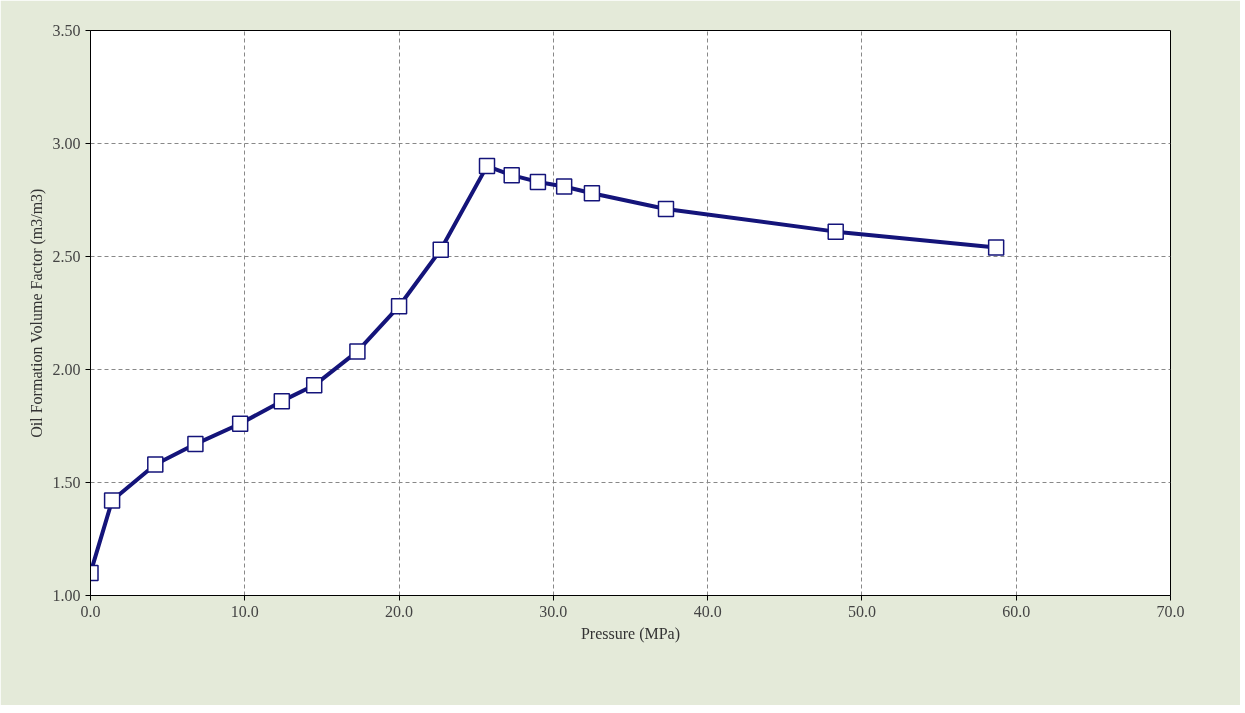 Image resolution: width=1245 pixels, height=713 pixels. I want to click on y-tick-label: 1.50, so click(66, 482).